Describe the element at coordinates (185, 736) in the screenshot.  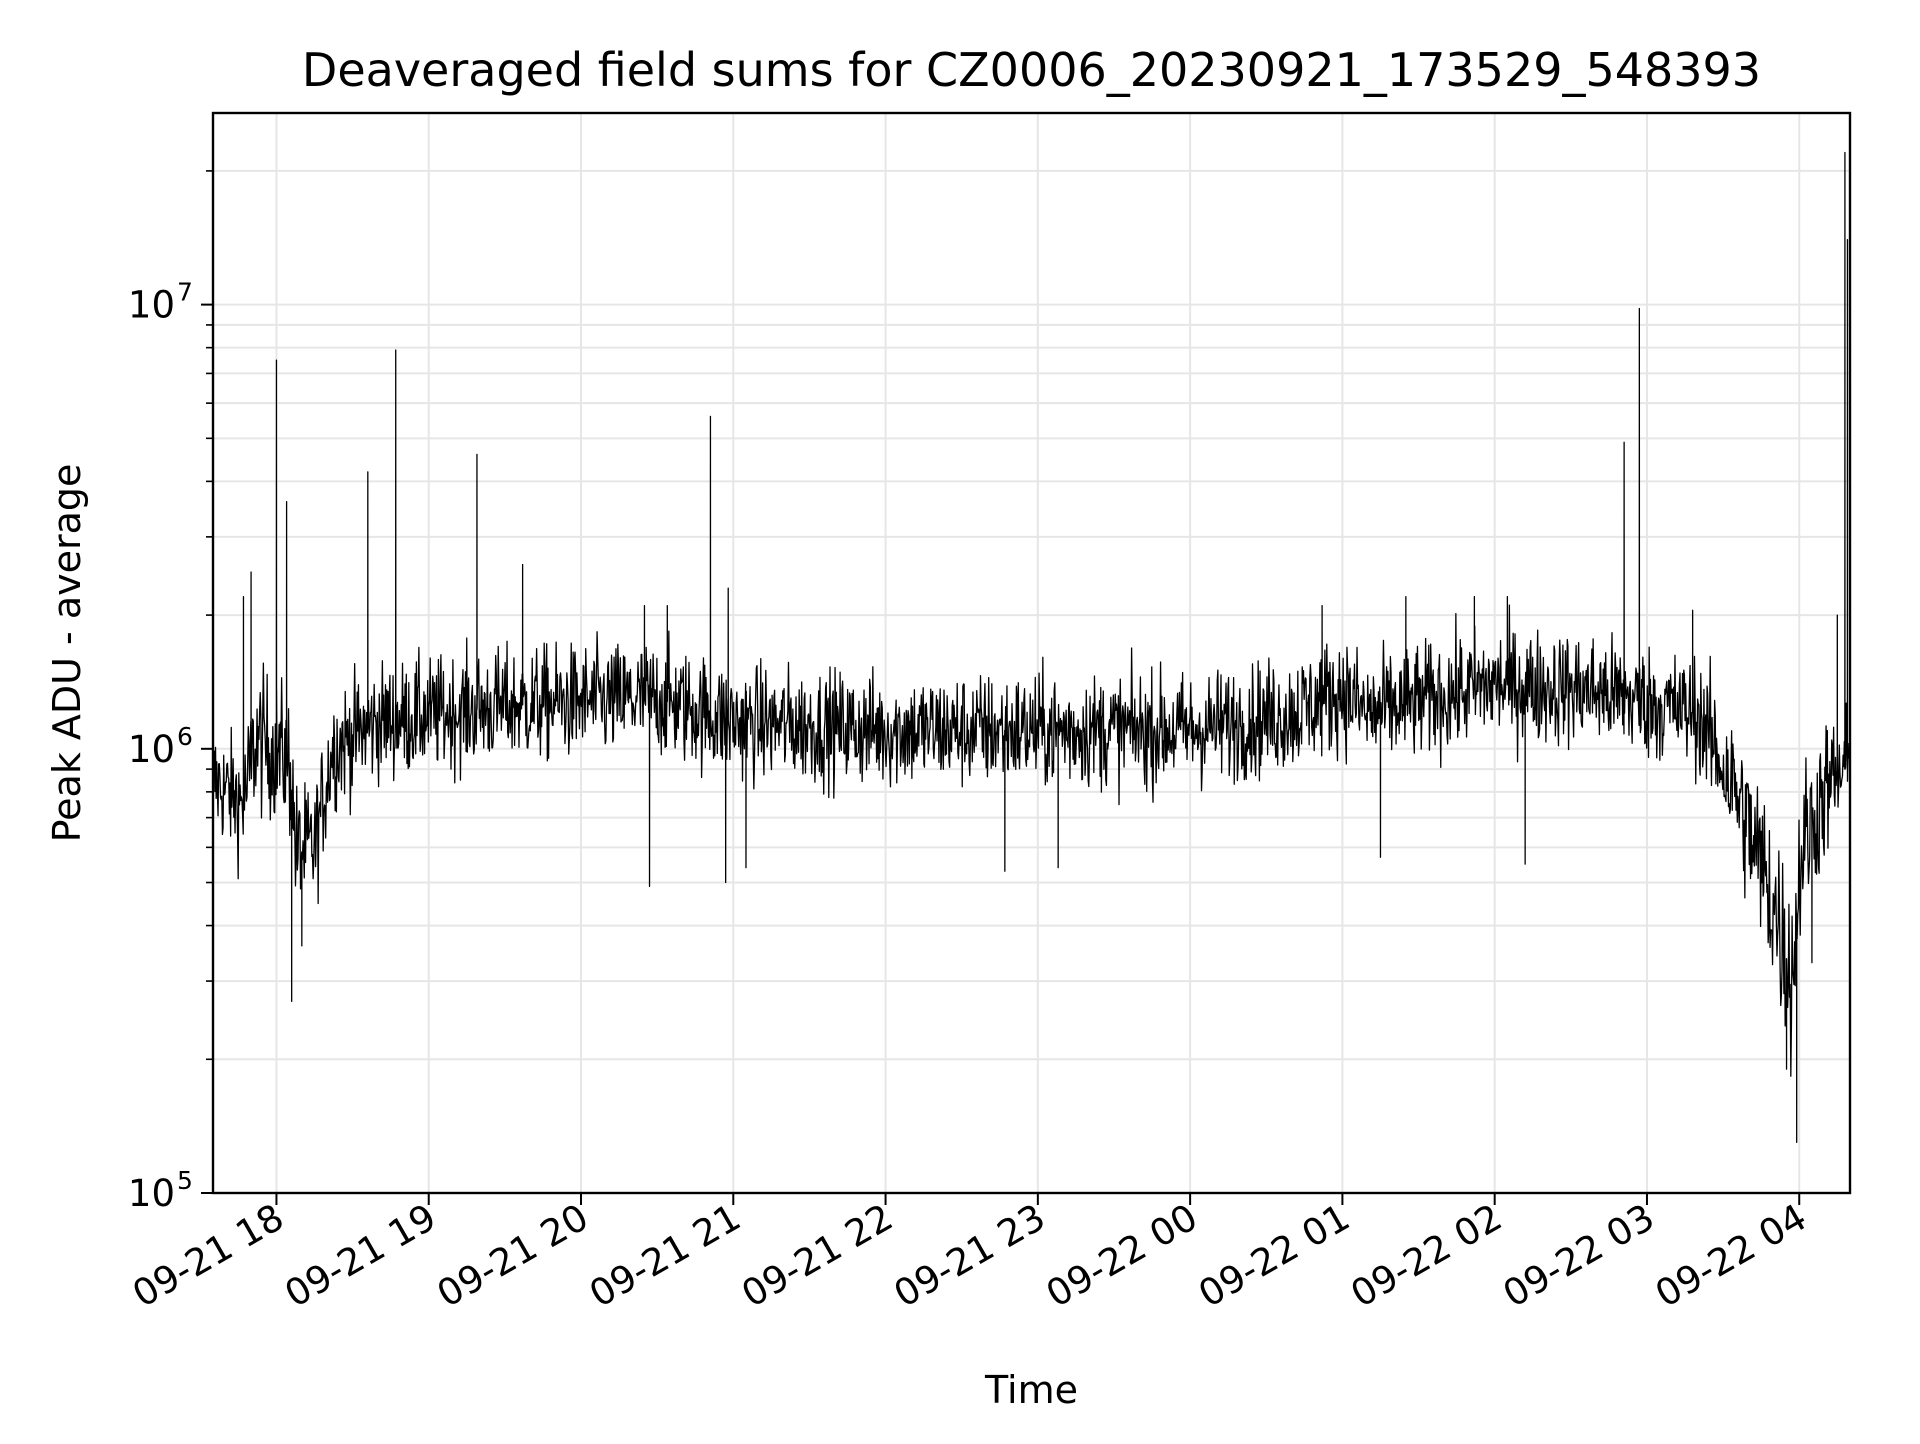
I see `y-tick-exponent: 6` at that location.